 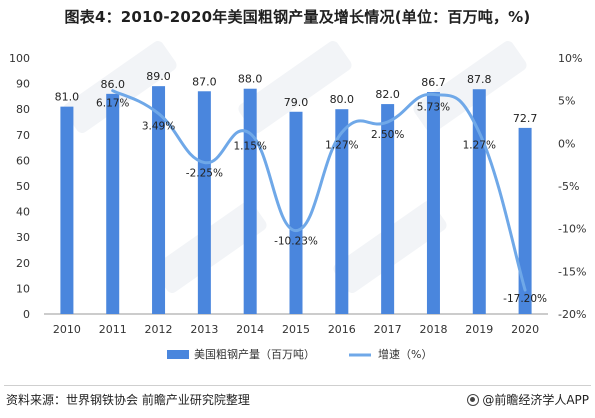 I want to click on left-tick-label: 100, so click(x=19, y=58).